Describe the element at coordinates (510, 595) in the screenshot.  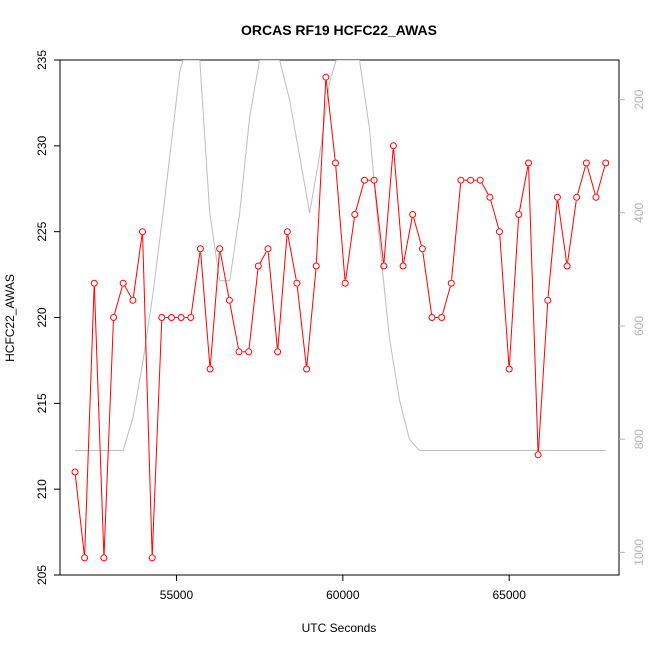
I see `x-tick-label: 65000` at that location.